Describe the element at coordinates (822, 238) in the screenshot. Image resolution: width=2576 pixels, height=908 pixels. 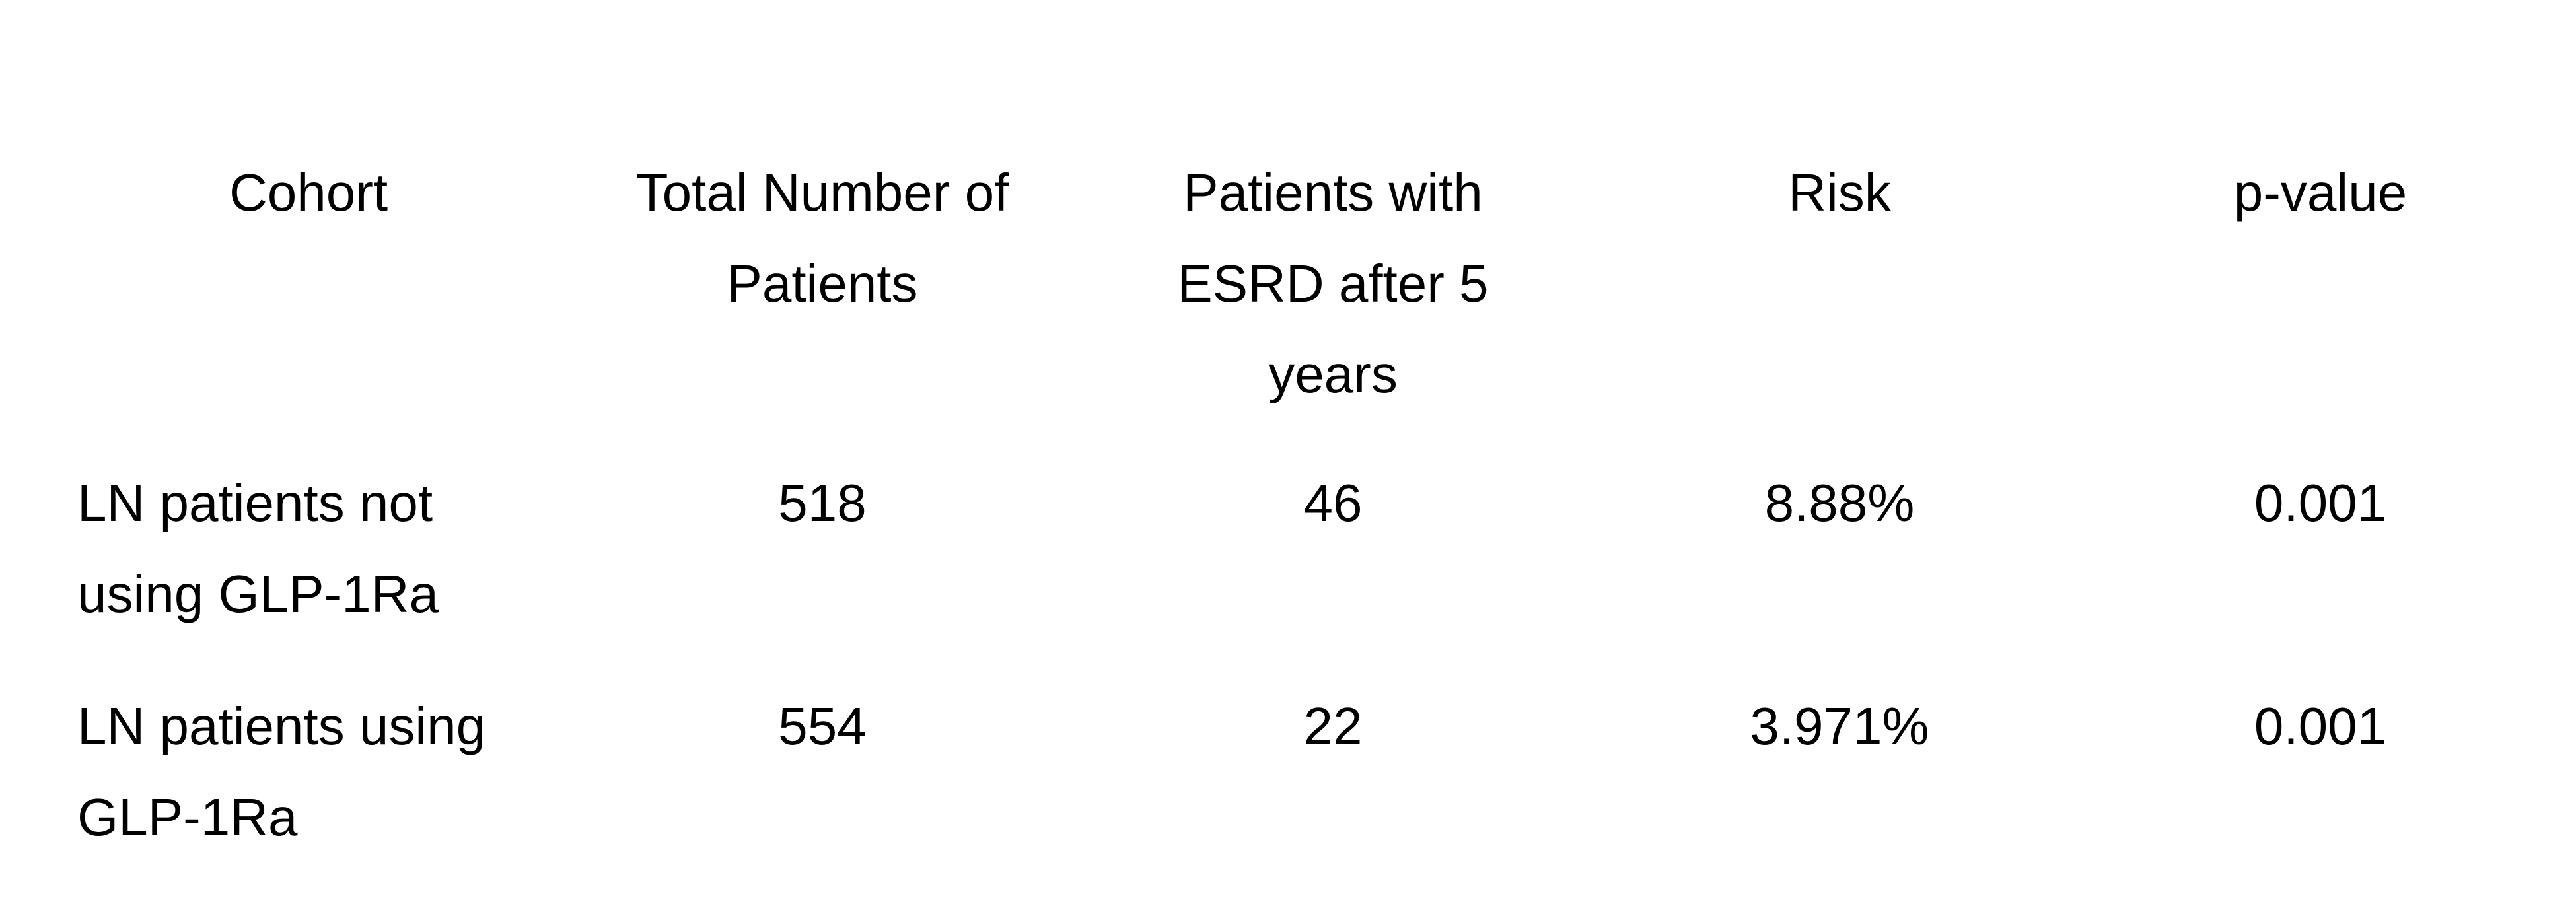
I see `header-cell: Total Number of Patients` at that location.